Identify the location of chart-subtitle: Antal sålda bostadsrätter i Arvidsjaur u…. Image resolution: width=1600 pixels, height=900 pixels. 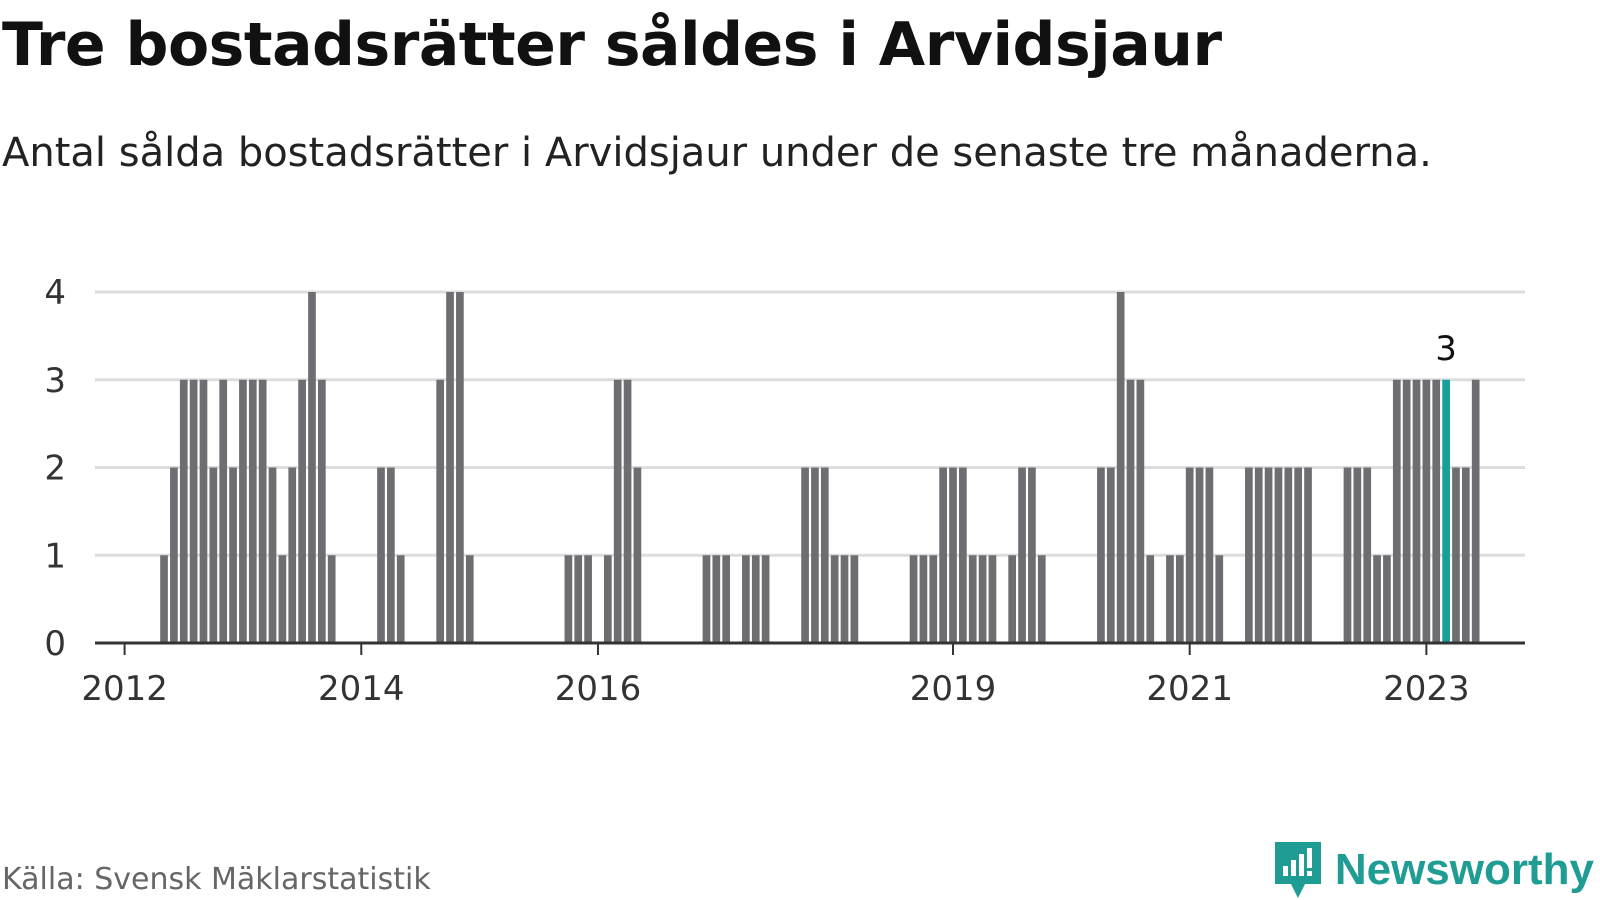
(717, 153).